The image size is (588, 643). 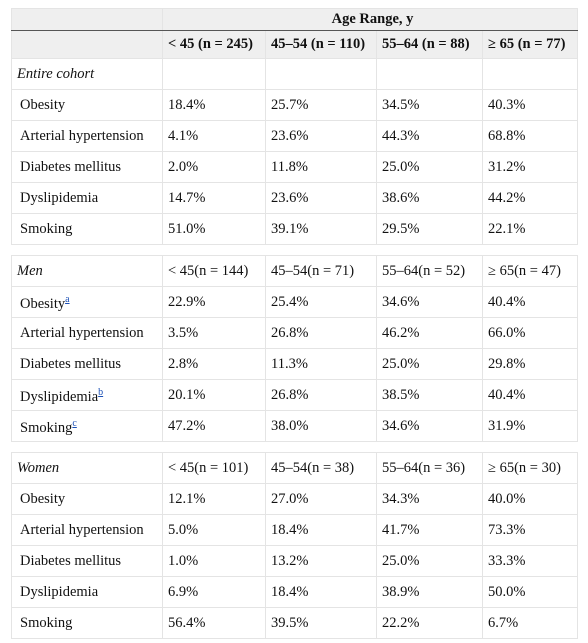 What do you see at coordinates (429, 499) in the screenshot?
I see `value-cell: 34.3%` at bounding box center [429, 499].